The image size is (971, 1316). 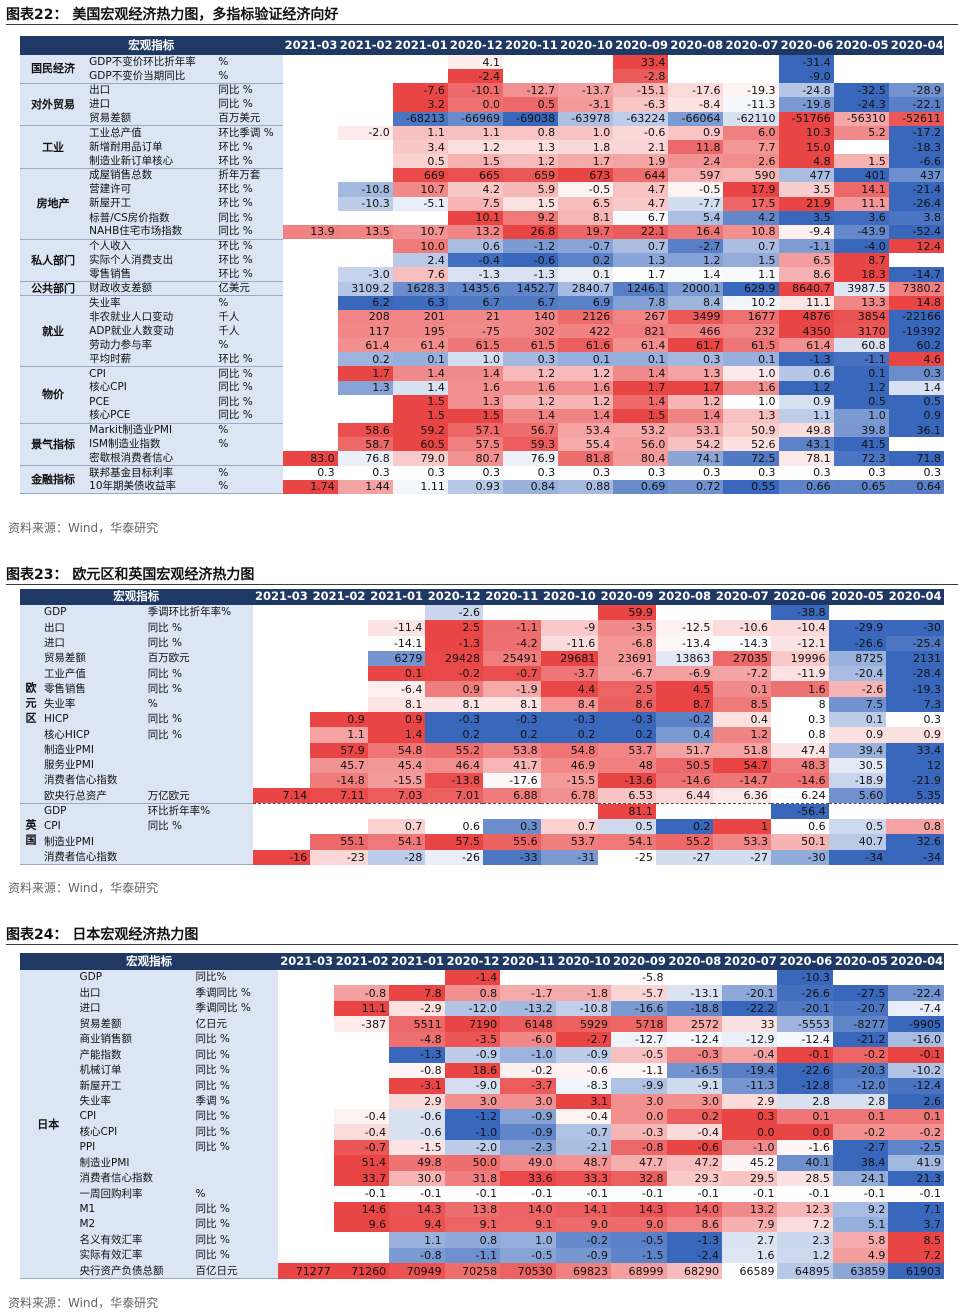 I want to click on value-cell: 3.1, so click(x=583, y=1101).